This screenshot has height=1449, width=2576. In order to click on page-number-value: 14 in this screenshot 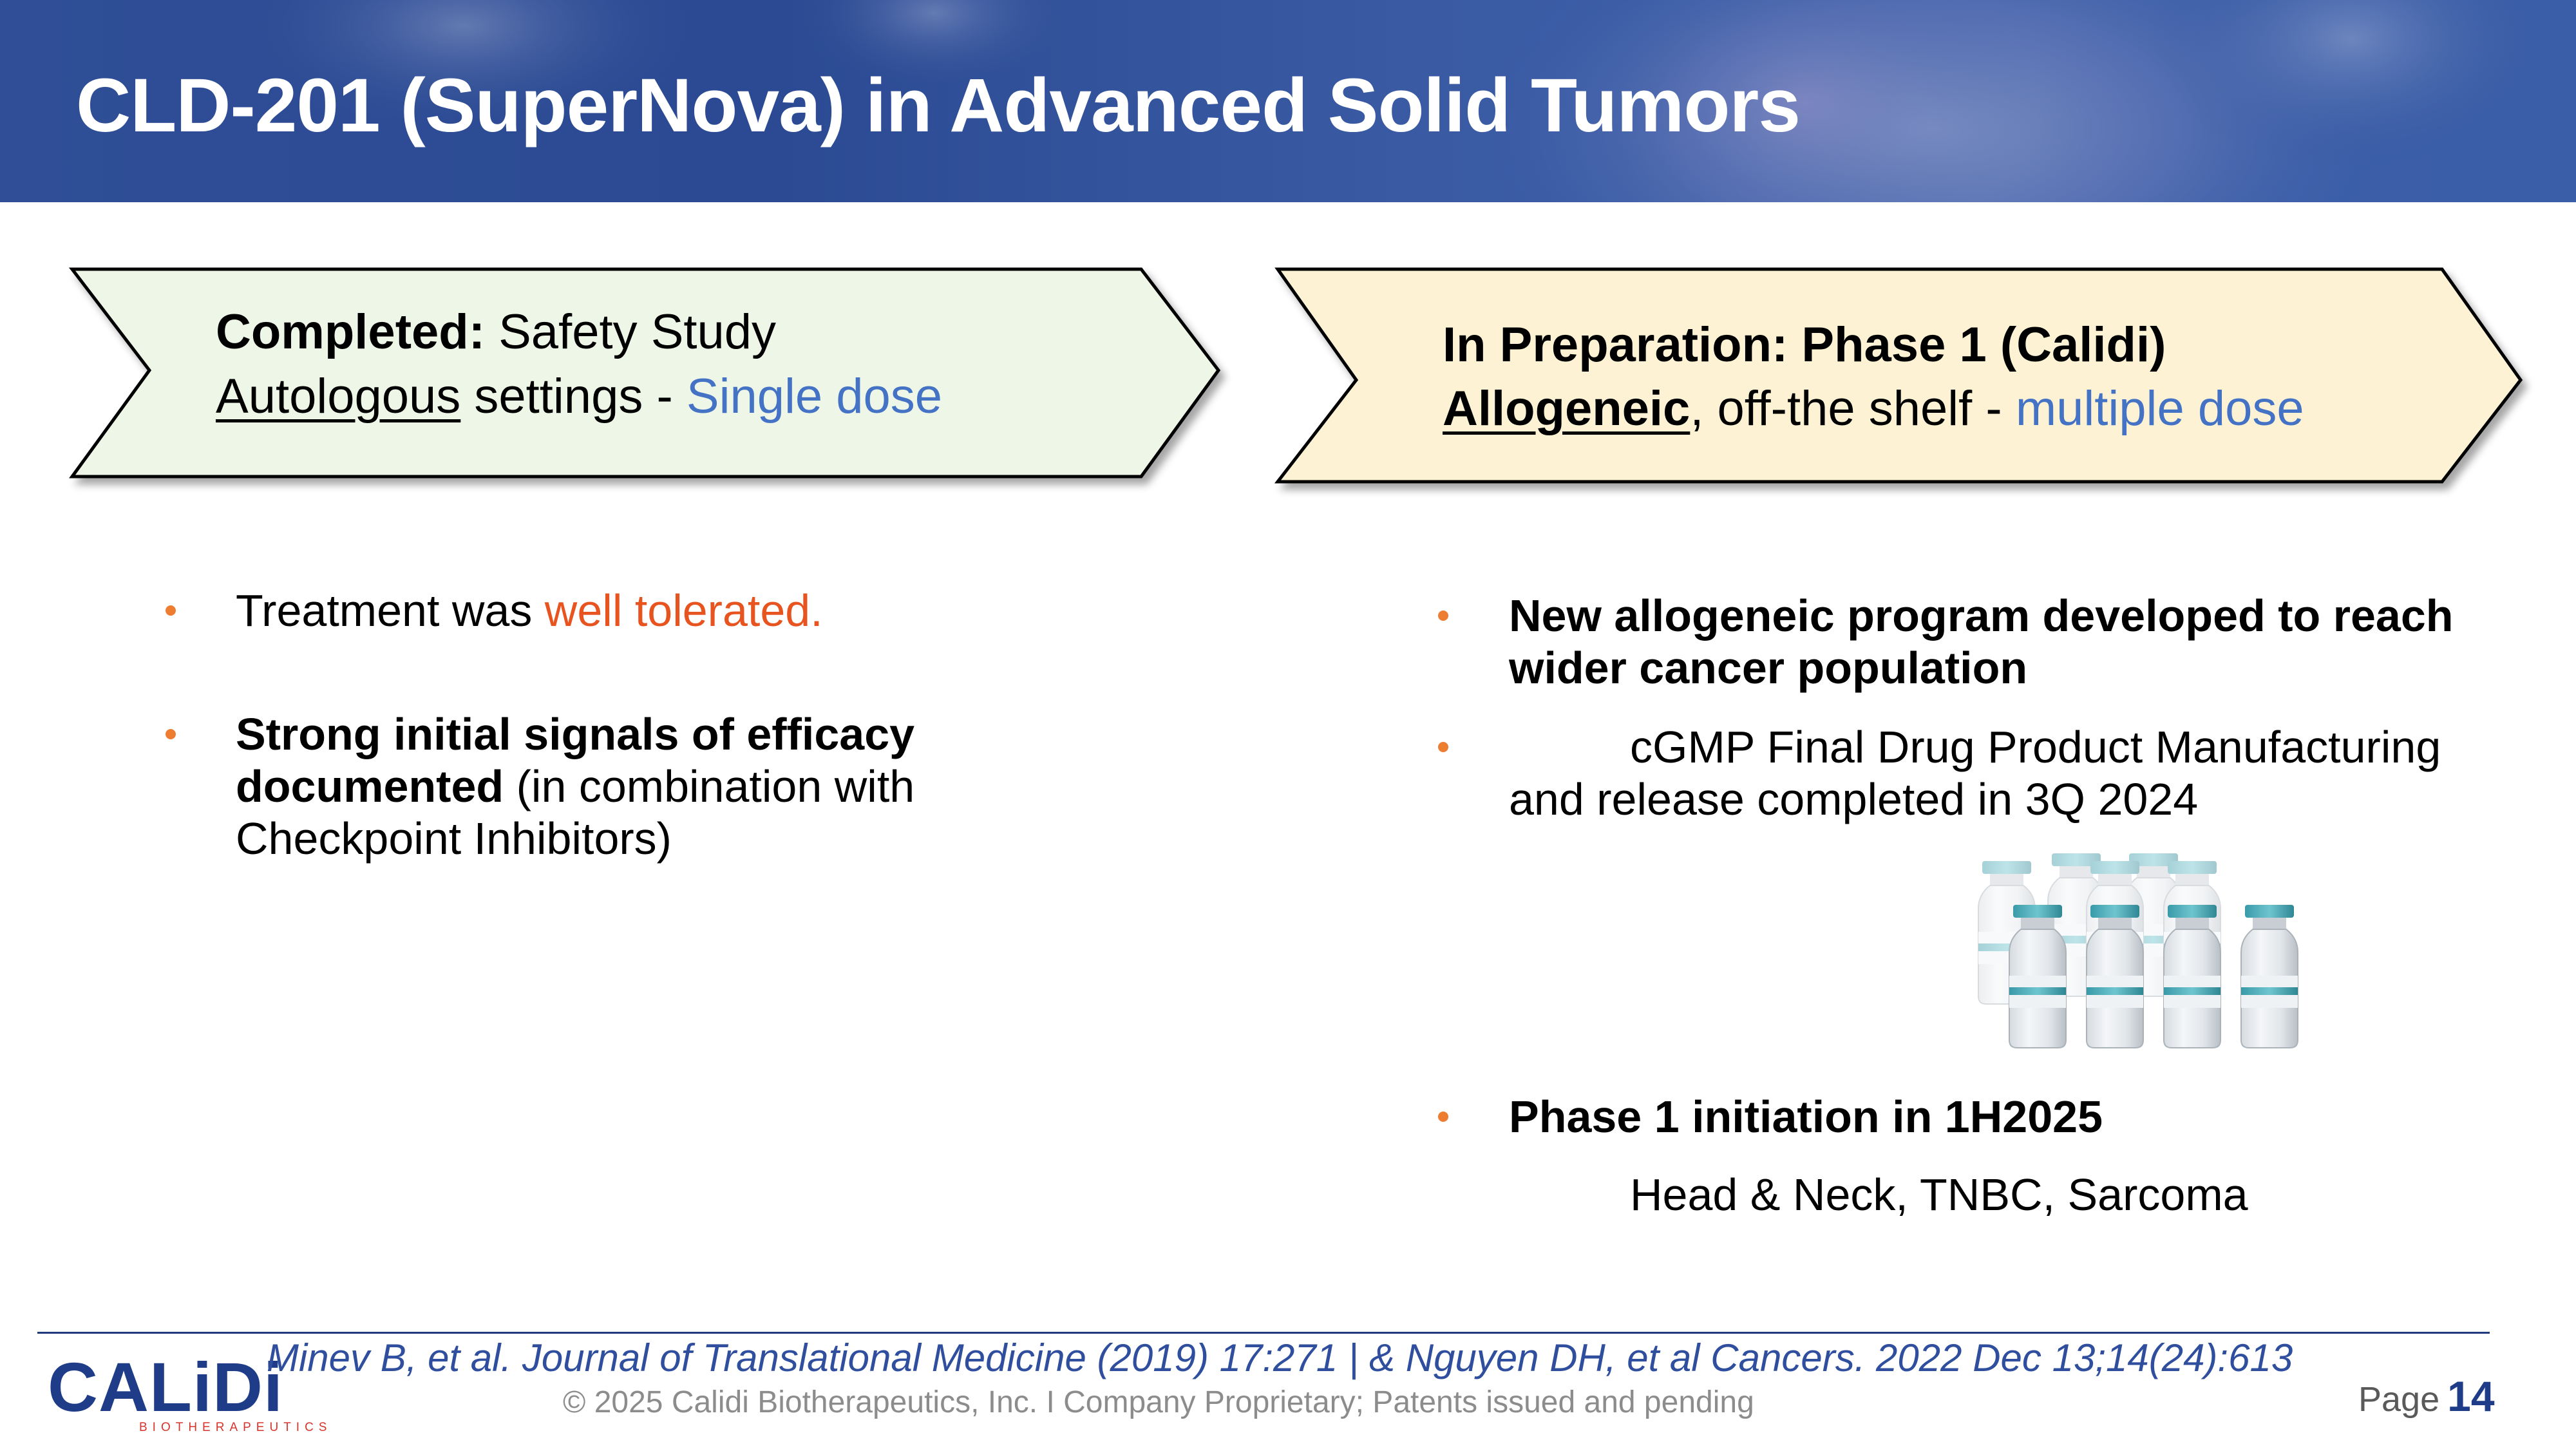, I will do `click(2471, 1396)`.